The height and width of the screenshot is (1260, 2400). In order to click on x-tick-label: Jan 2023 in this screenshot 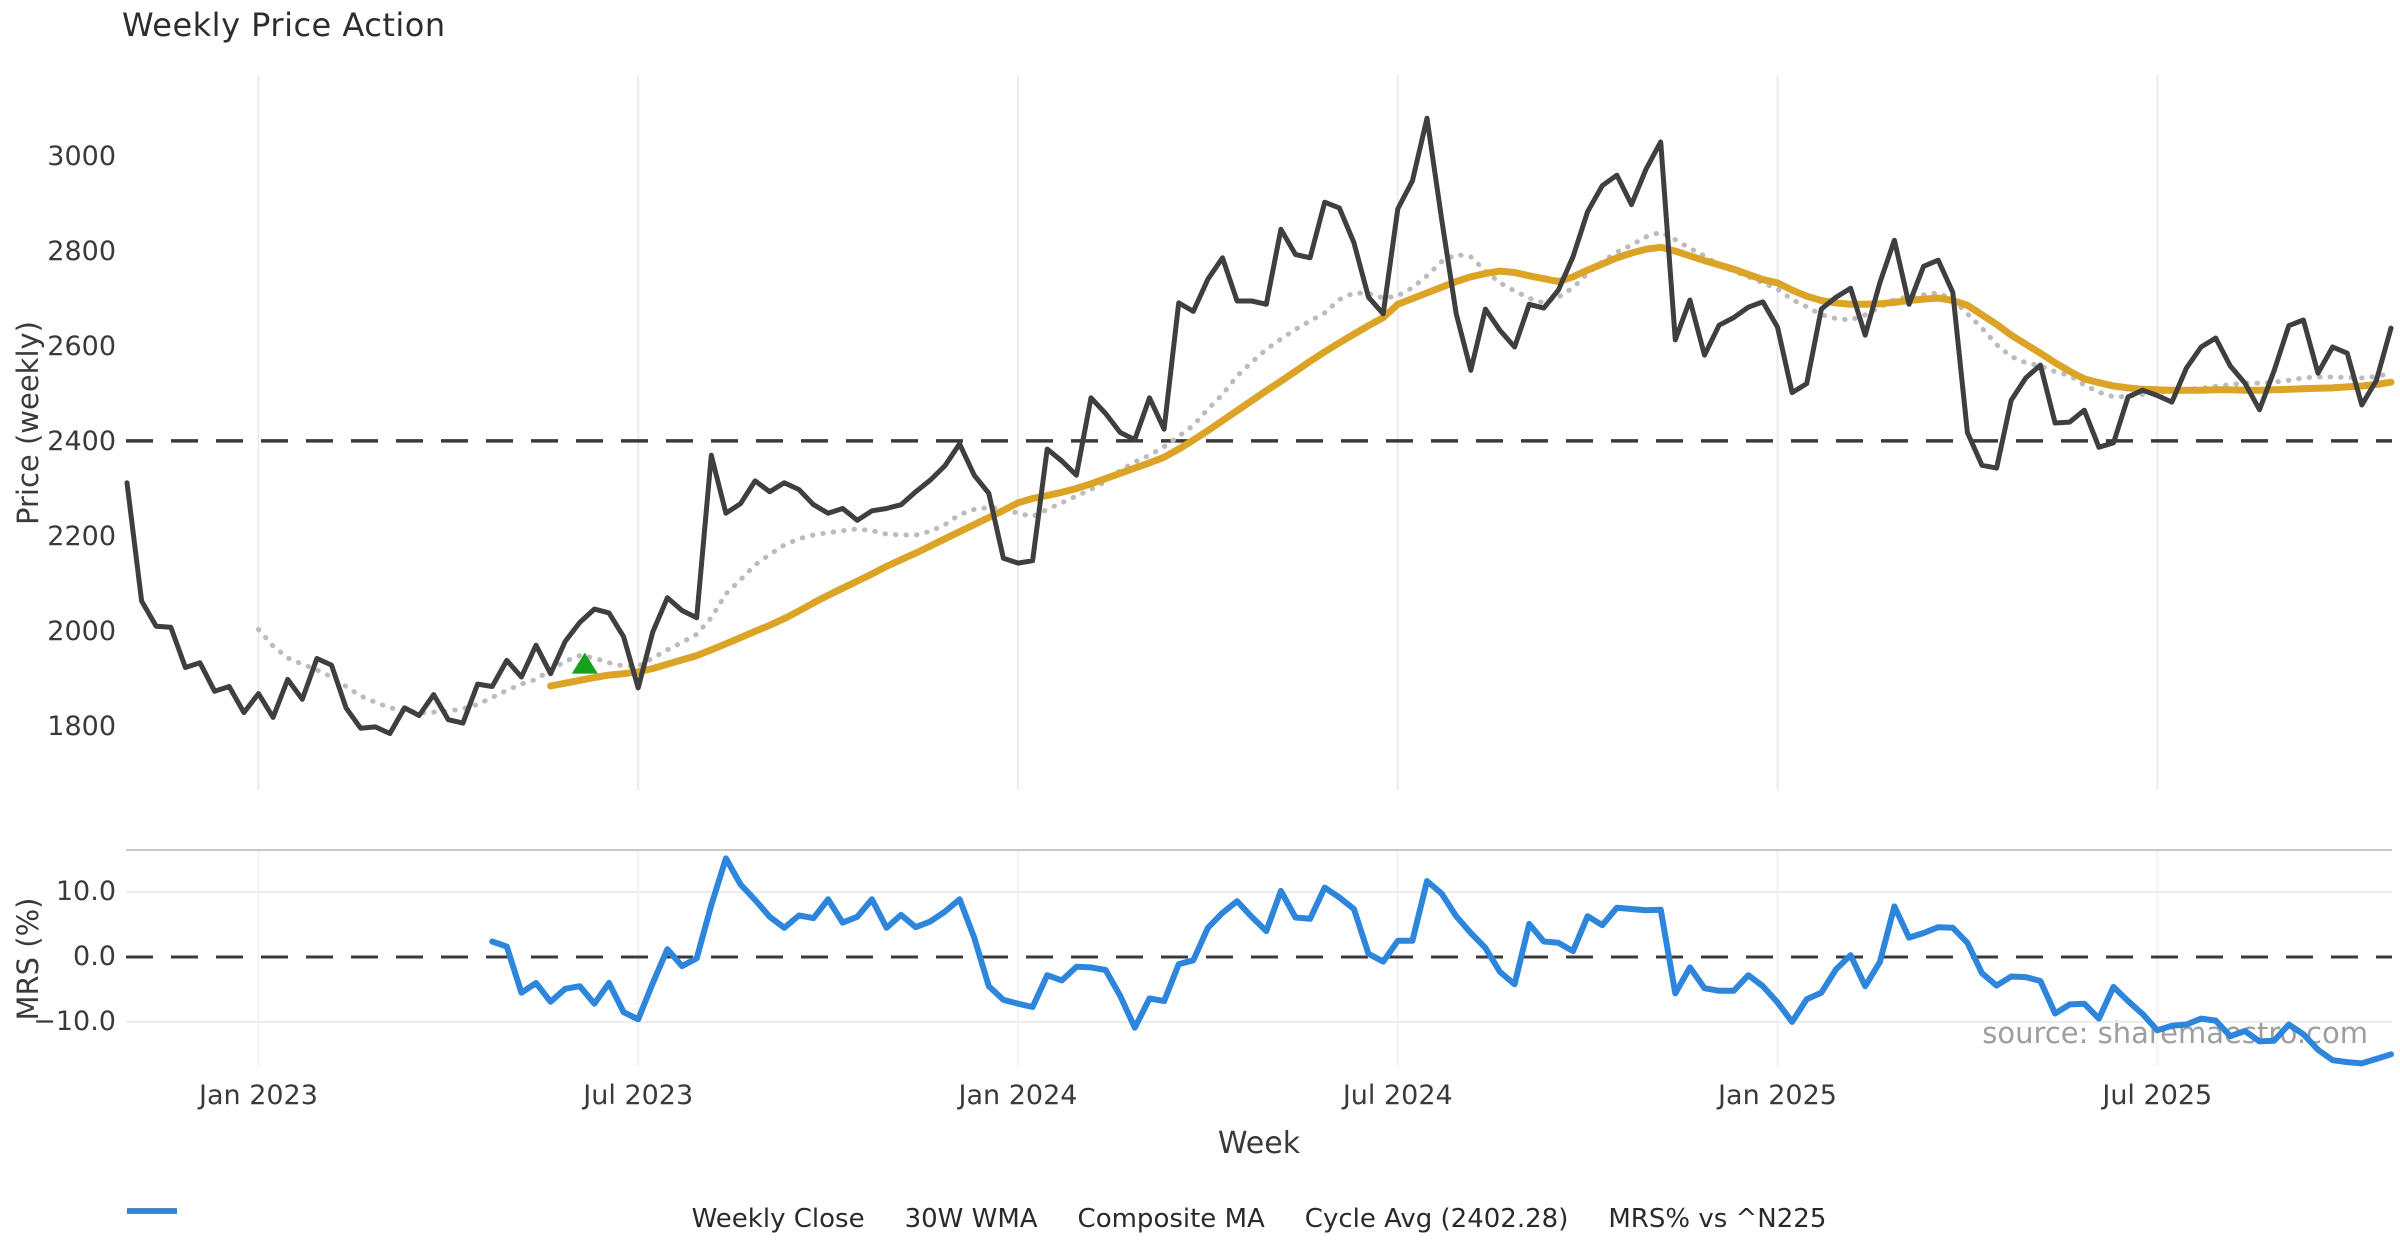, I will do `click(258, 1095)`.